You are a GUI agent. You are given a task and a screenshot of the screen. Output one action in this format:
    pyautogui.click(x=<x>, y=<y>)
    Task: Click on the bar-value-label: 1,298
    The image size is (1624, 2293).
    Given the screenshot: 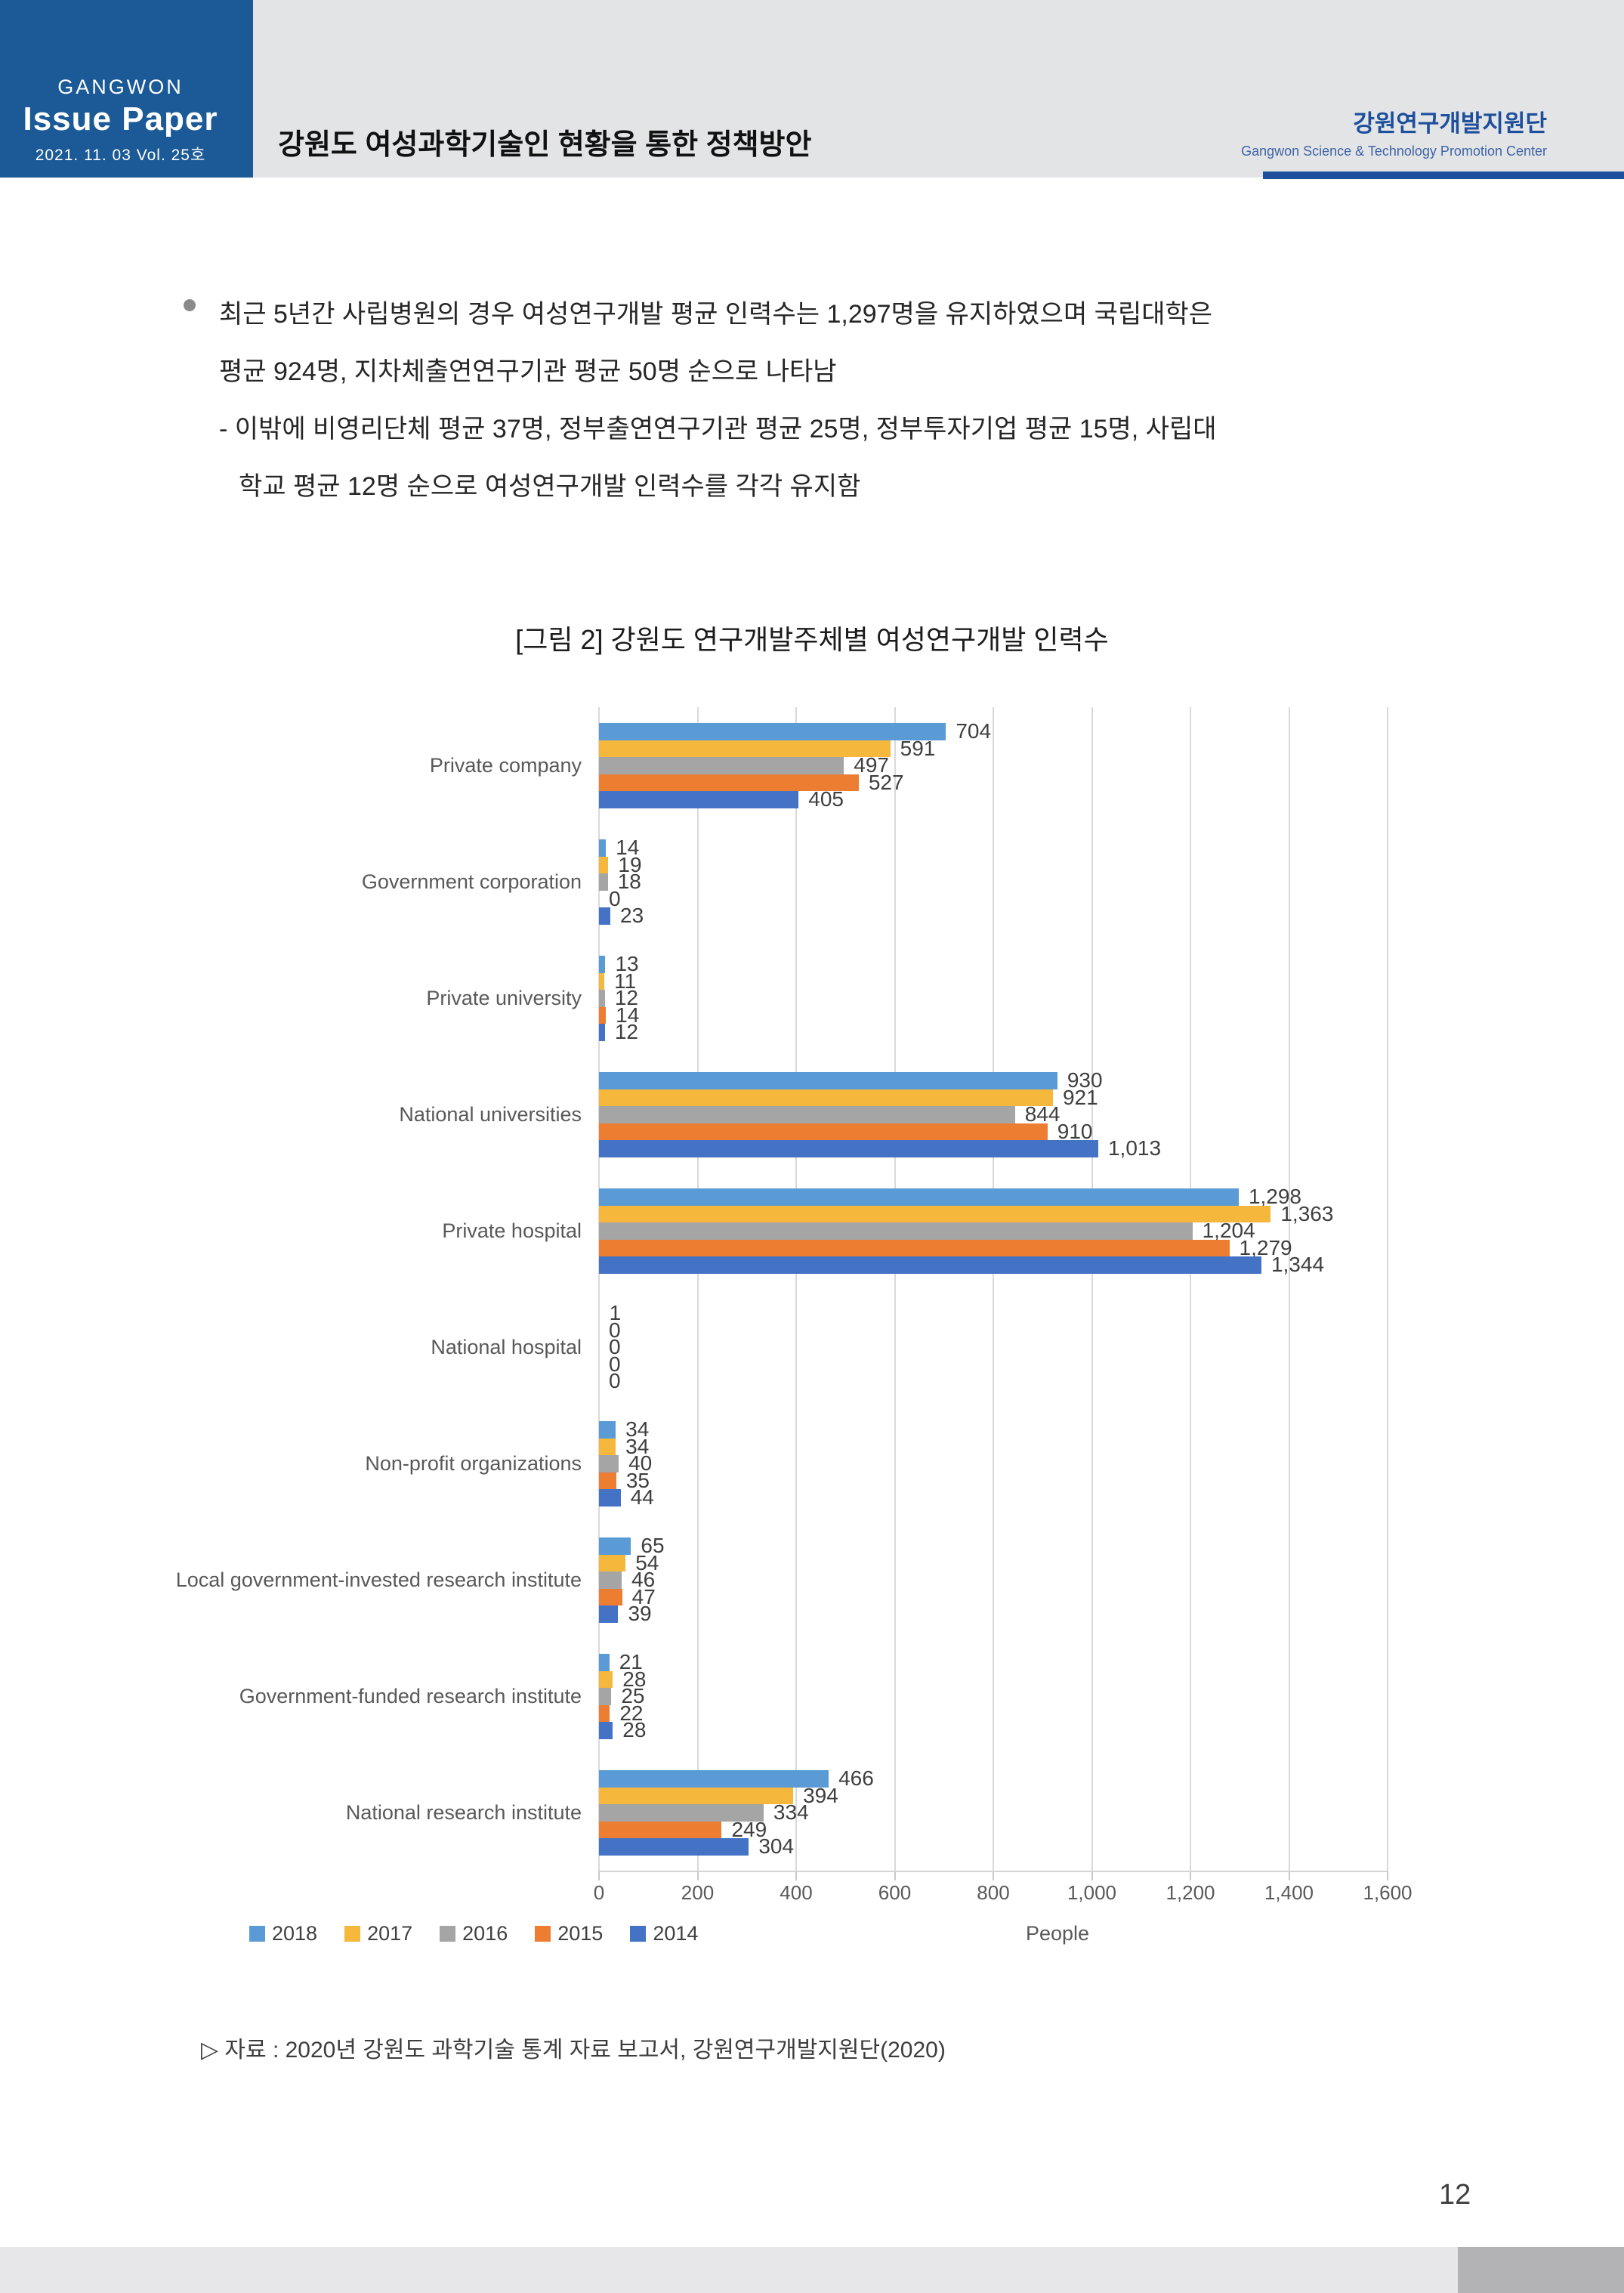 What is the action you would take?
    pyautogui.click(x=1275, y=1197)
    